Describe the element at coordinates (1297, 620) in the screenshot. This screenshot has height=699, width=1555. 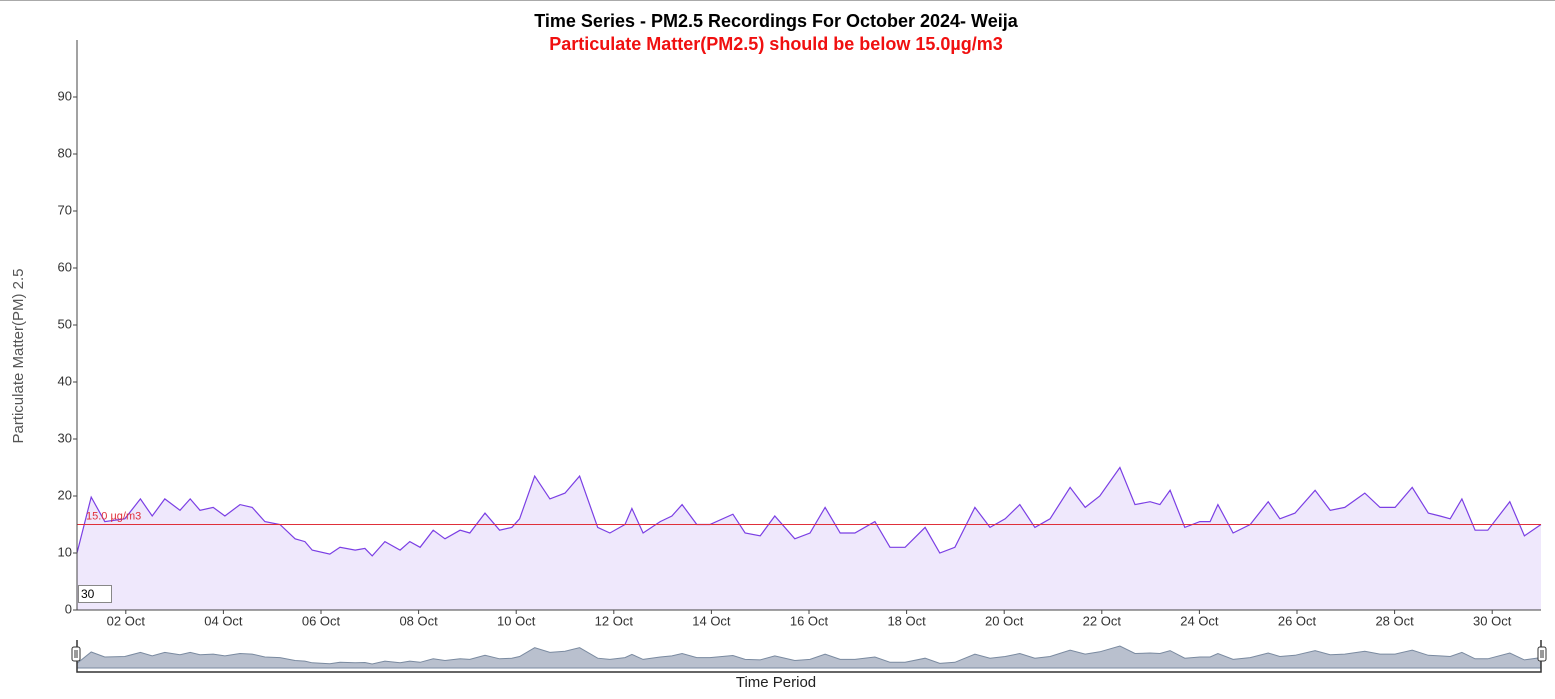
I see `x-tick-label: 26 Oct` at that location.